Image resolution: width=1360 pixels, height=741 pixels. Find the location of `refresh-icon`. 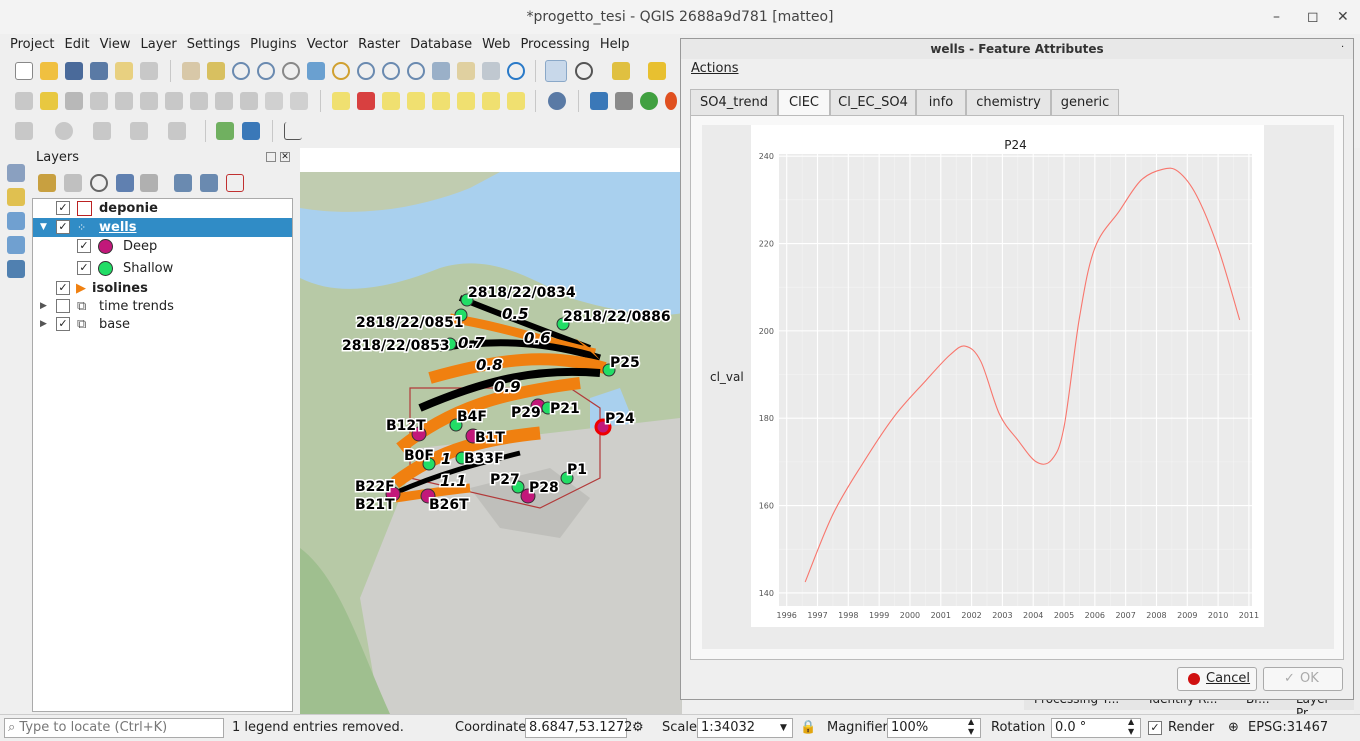

refresh-icon is located at coordinates (516, 71).